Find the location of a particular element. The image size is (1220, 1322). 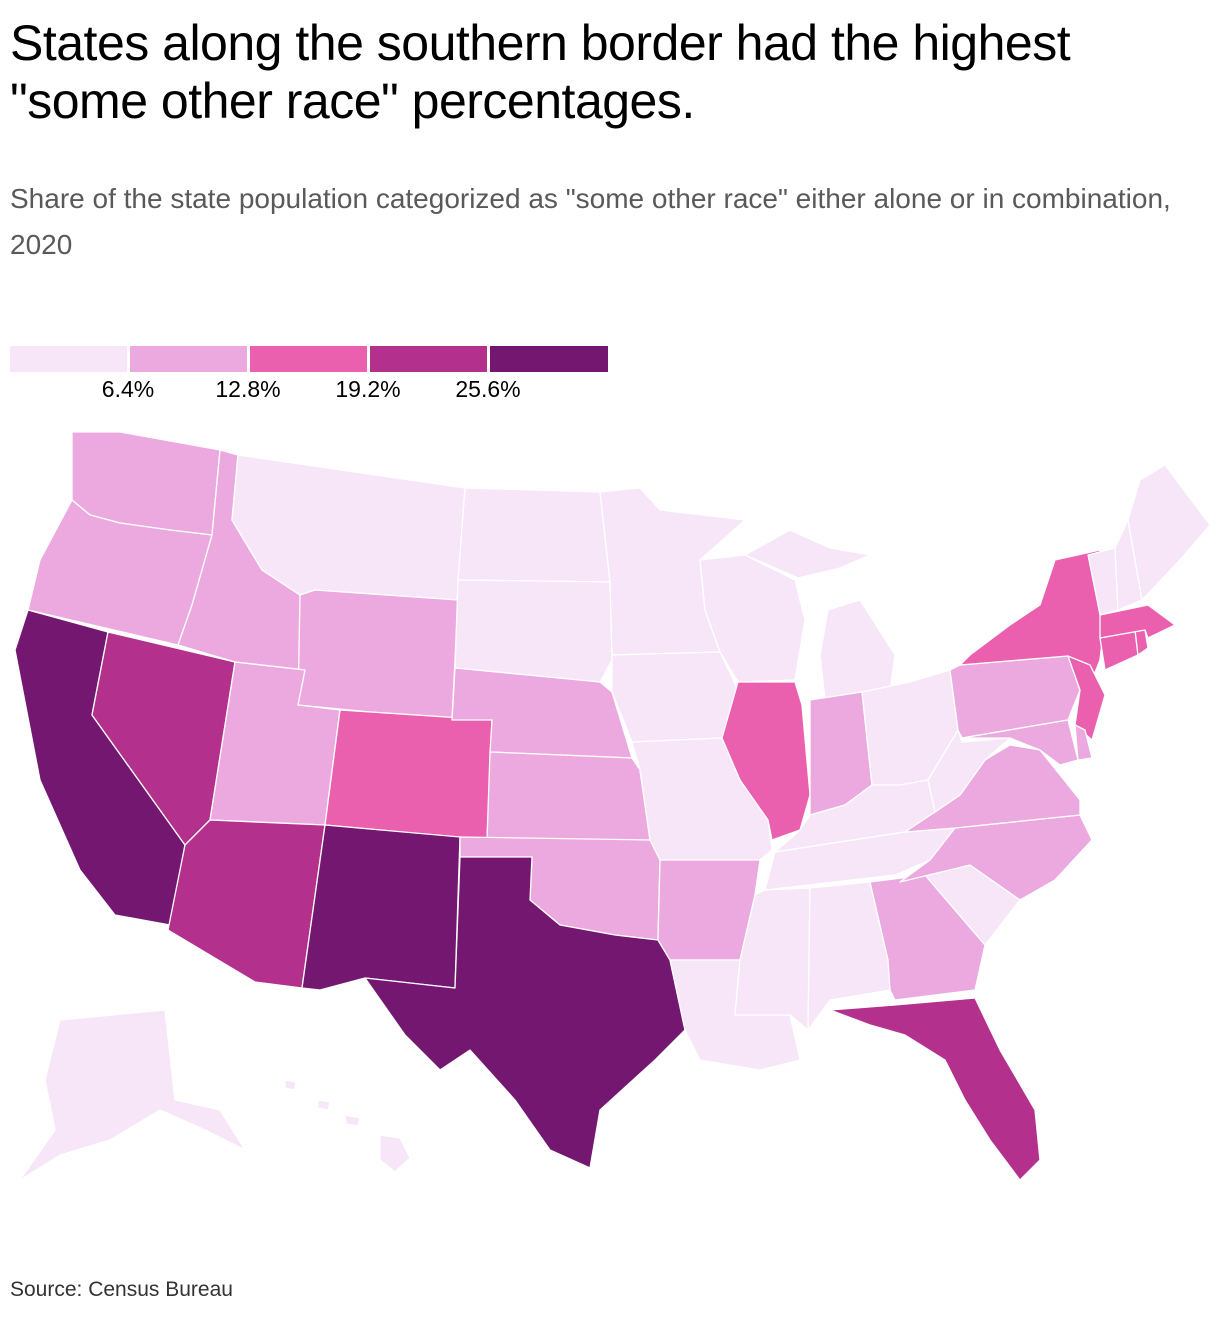

state-tx is located at coordinates (525, 1012).